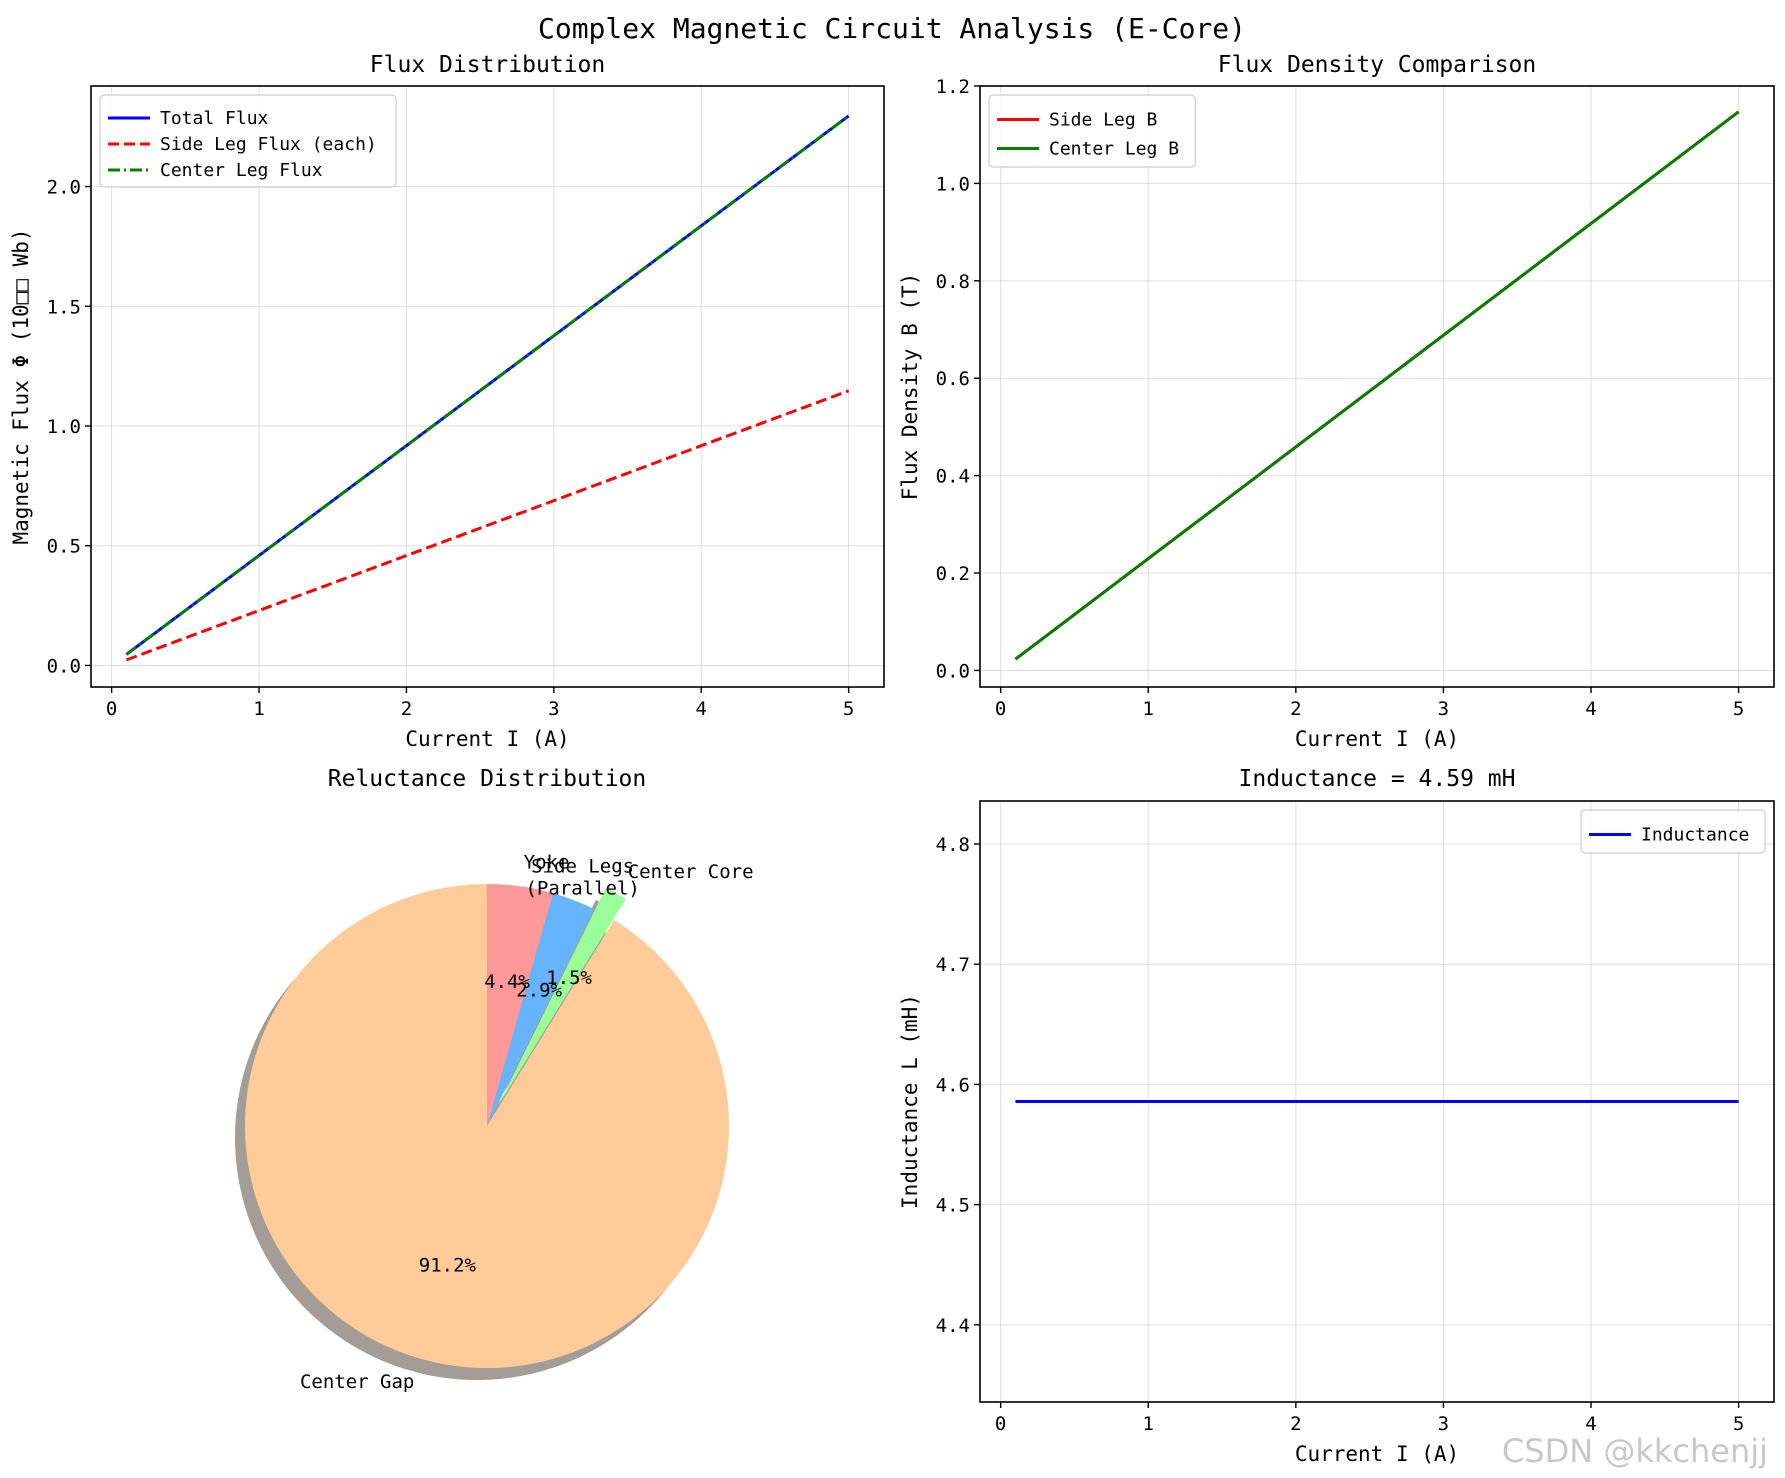 The height and width of the screenshot is (1478, 1785). What do you see at coordinates (487, 525) in the screenshot?
I see `series-line-side-leg-flux-each-` at bounding box center [487, 525].